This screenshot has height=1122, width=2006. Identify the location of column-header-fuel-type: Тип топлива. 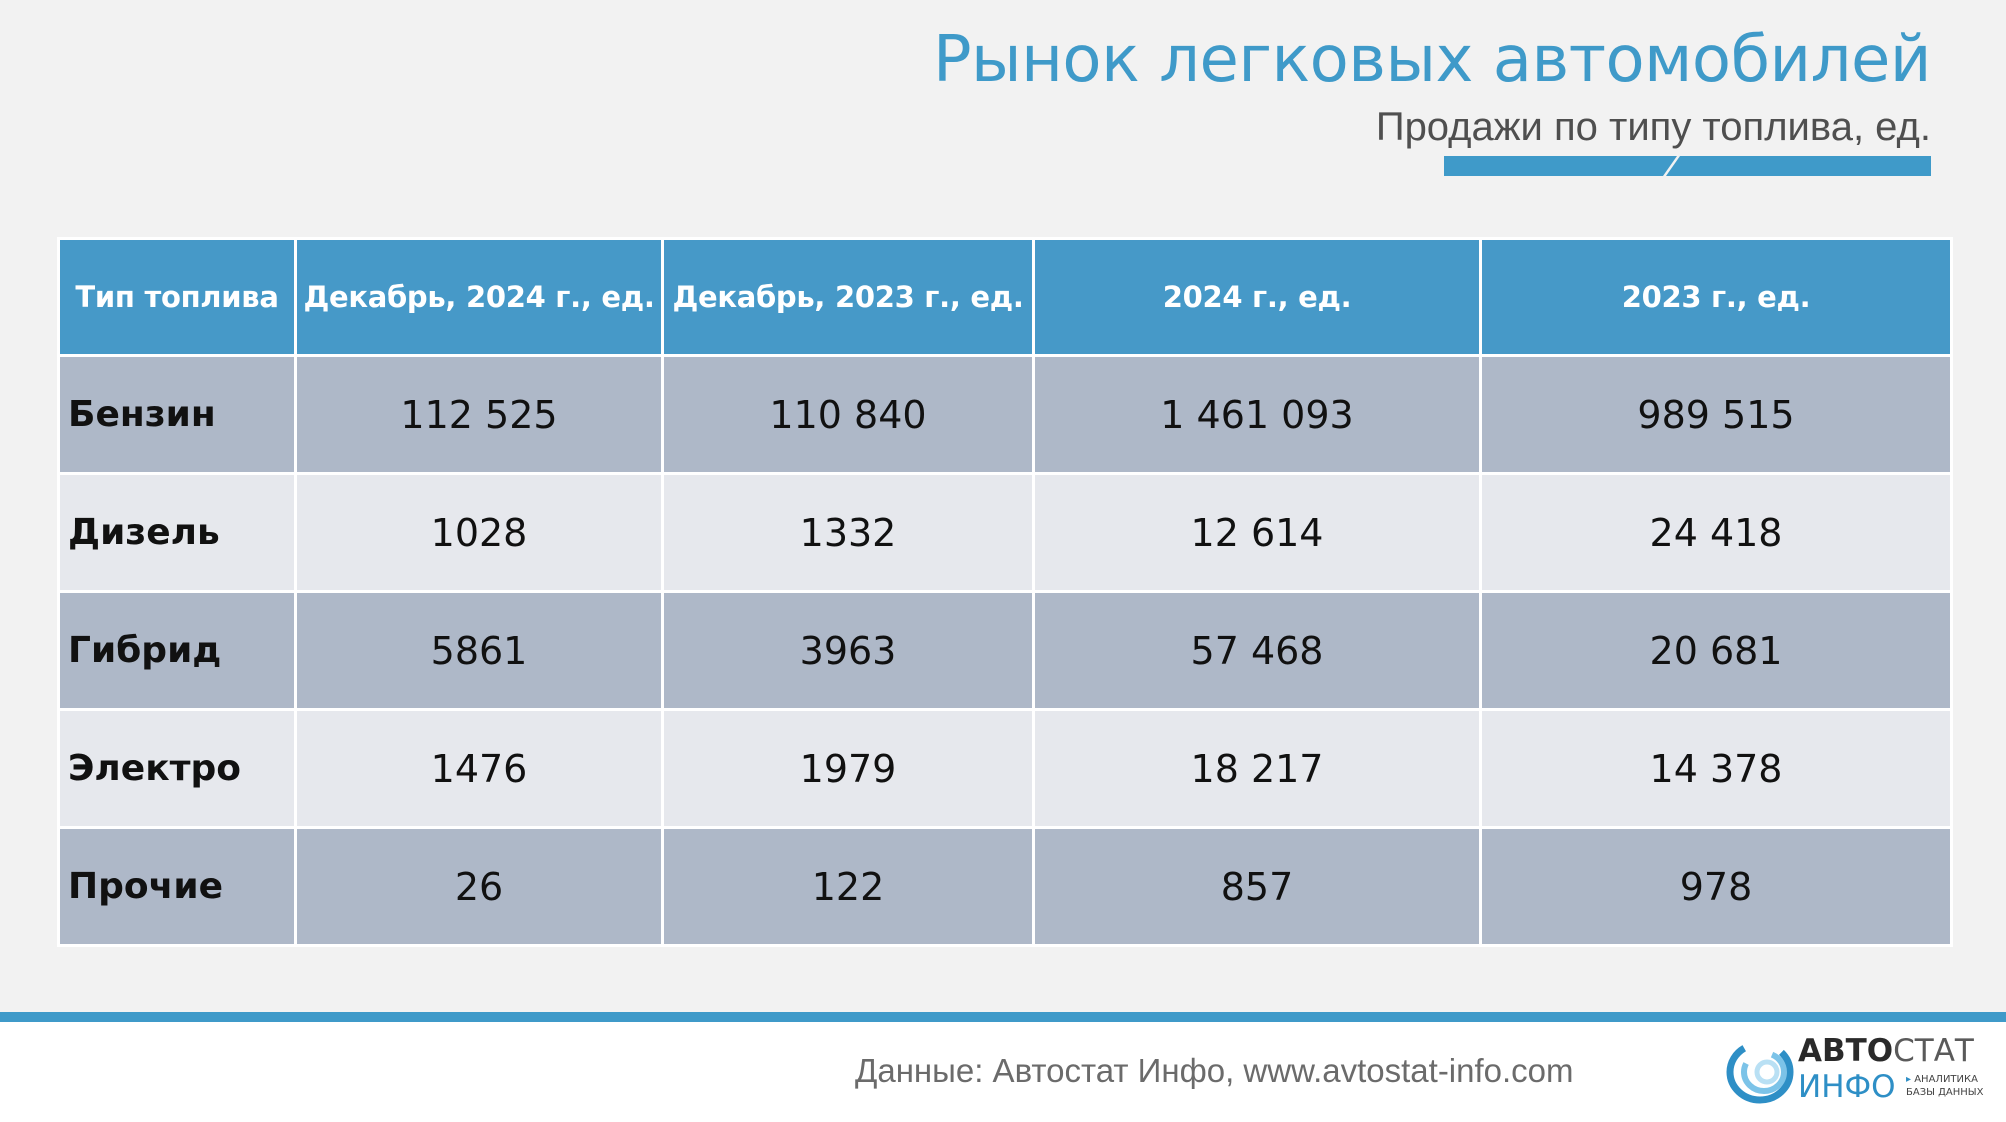
(177, 297).